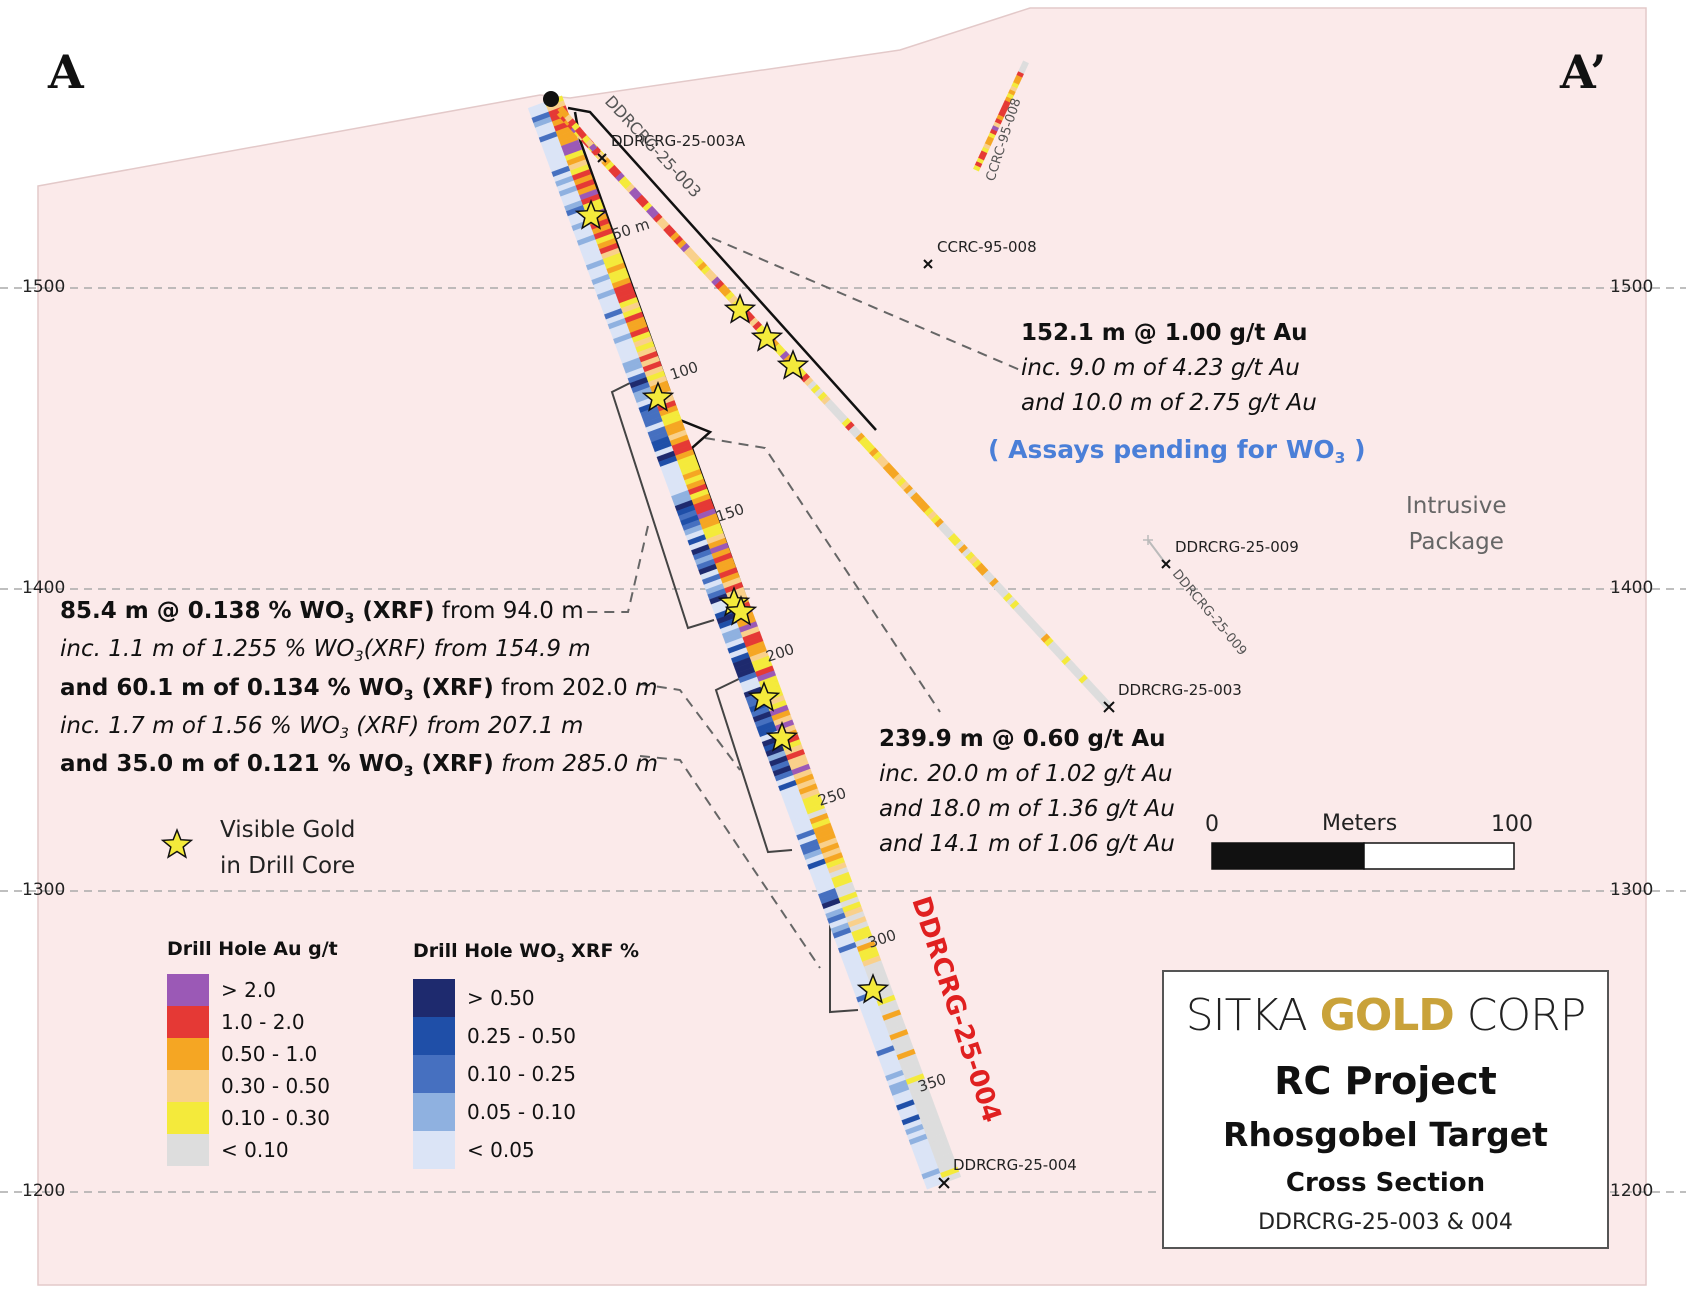  Describe the element at coordinates (1237, 547) in the screenshot. I see `label-009: DDRCRG-25-009` at that location.